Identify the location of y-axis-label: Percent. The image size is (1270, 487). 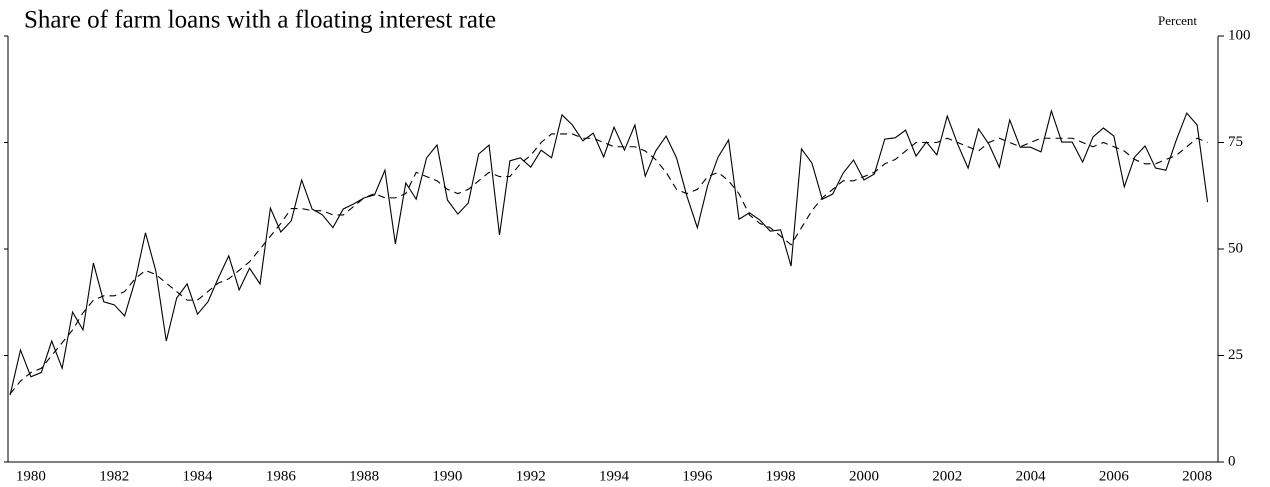
(1177, 20).